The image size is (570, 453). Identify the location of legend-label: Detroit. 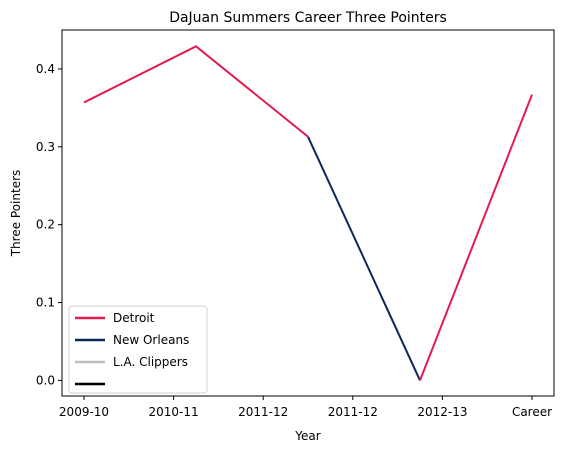
(134, 318).